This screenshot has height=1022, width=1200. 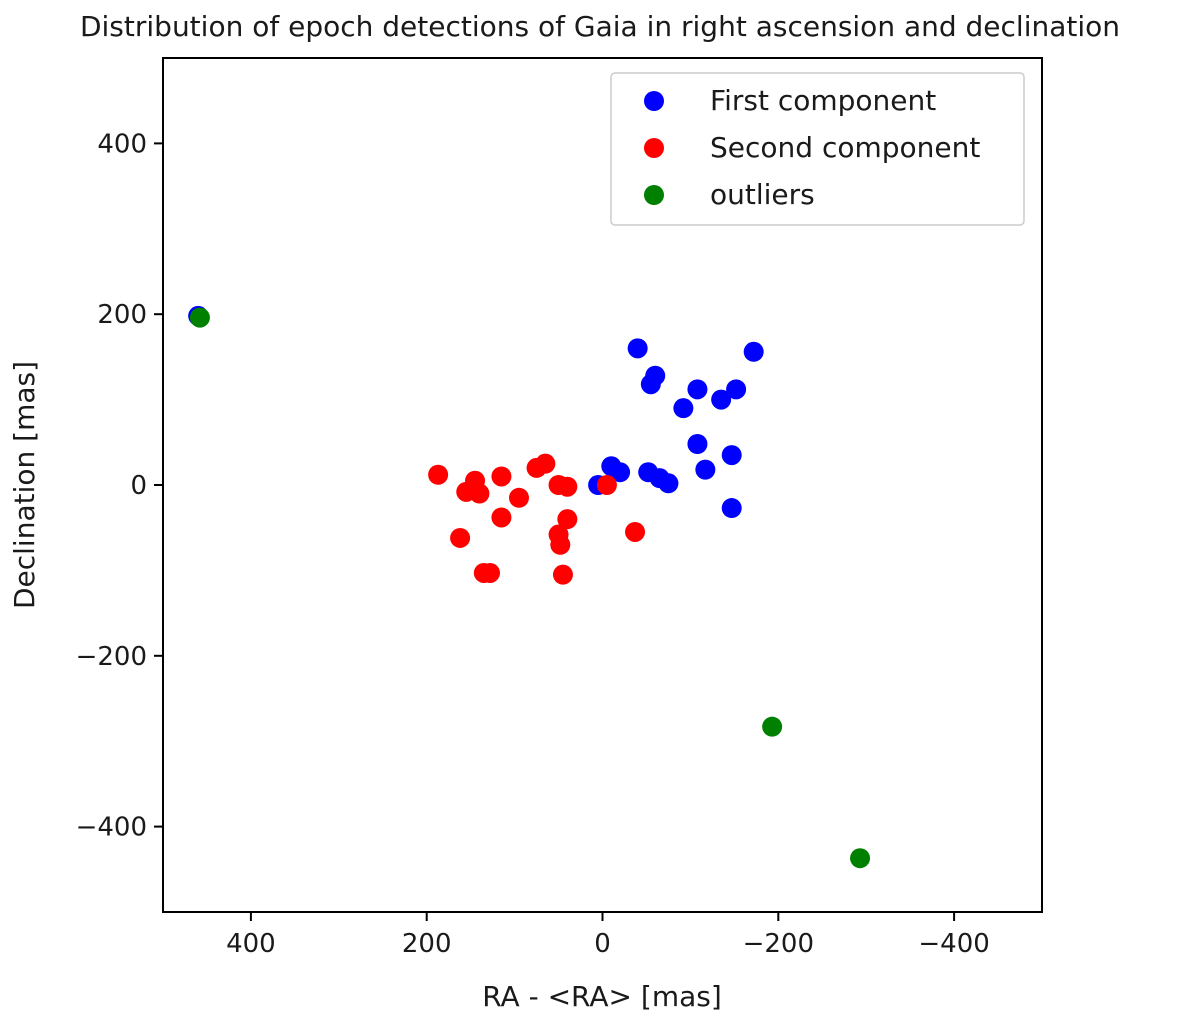 I want to click on series-second-component, so click(x=537, y=519).